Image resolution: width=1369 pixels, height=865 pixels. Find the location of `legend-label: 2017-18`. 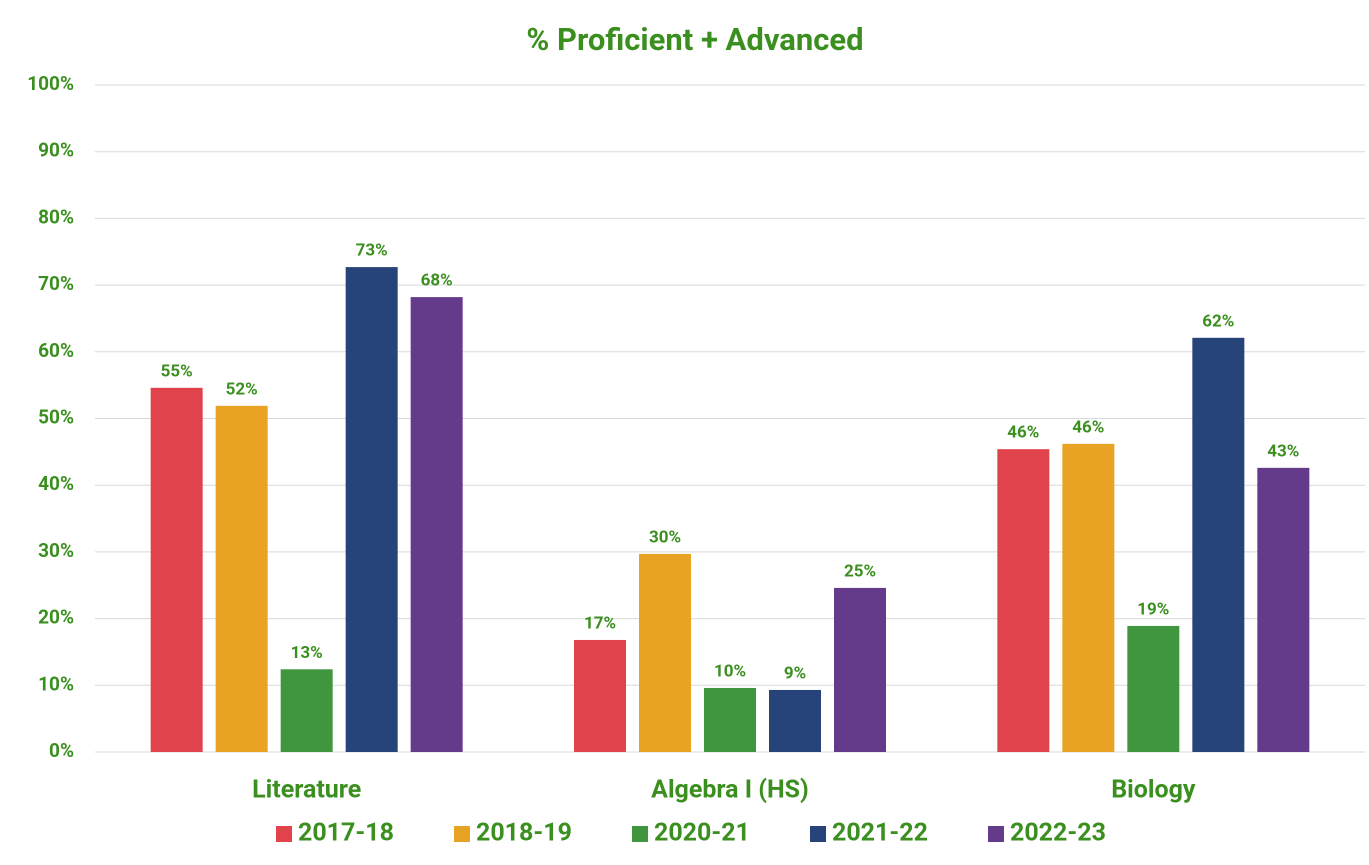

legend-label: 2017-18 is located at coordinates (346, 833).